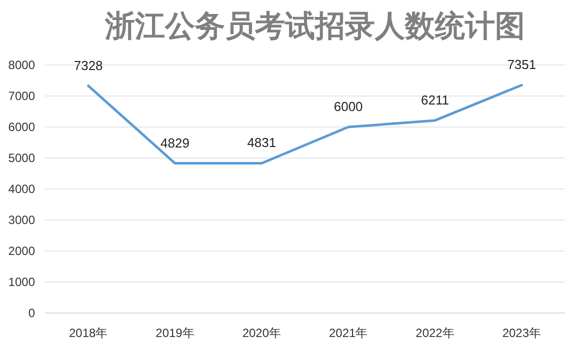 This screenshot has width=574, height=352. What do you see at coordinates (22, 220) in the screenshot?
I see `y-tick-label: 3000` at bounding box center [22, 220].